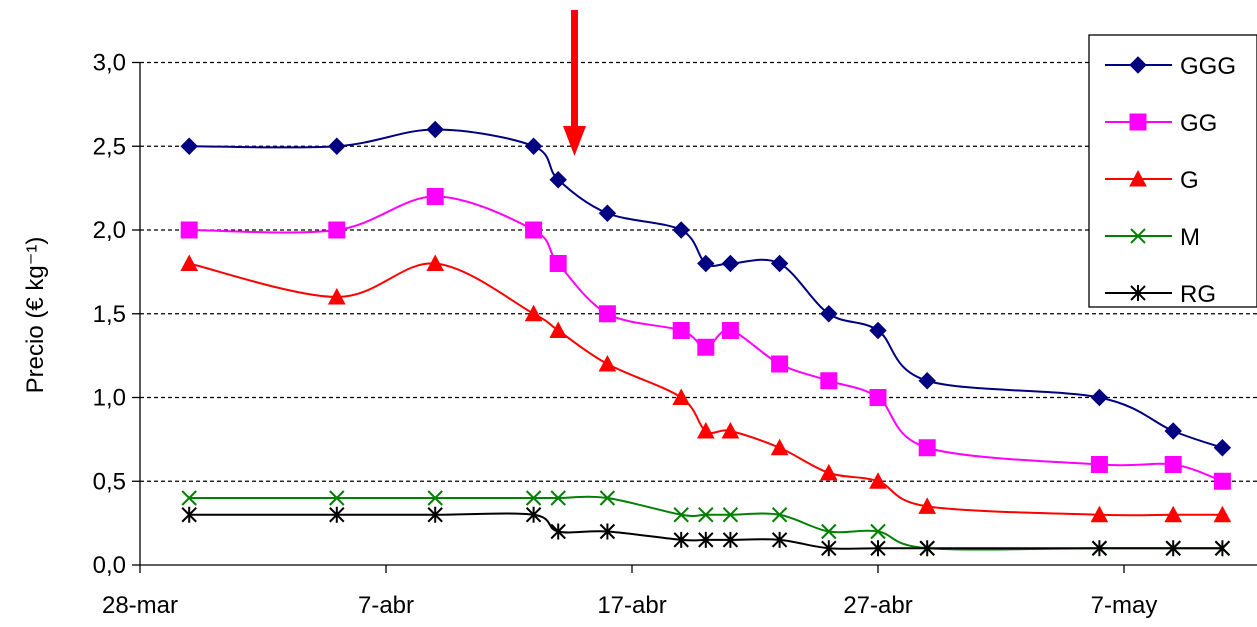  Describe the element at coordinates (574, 69) in the screenshot. I see `arrow-shaft` at that location.